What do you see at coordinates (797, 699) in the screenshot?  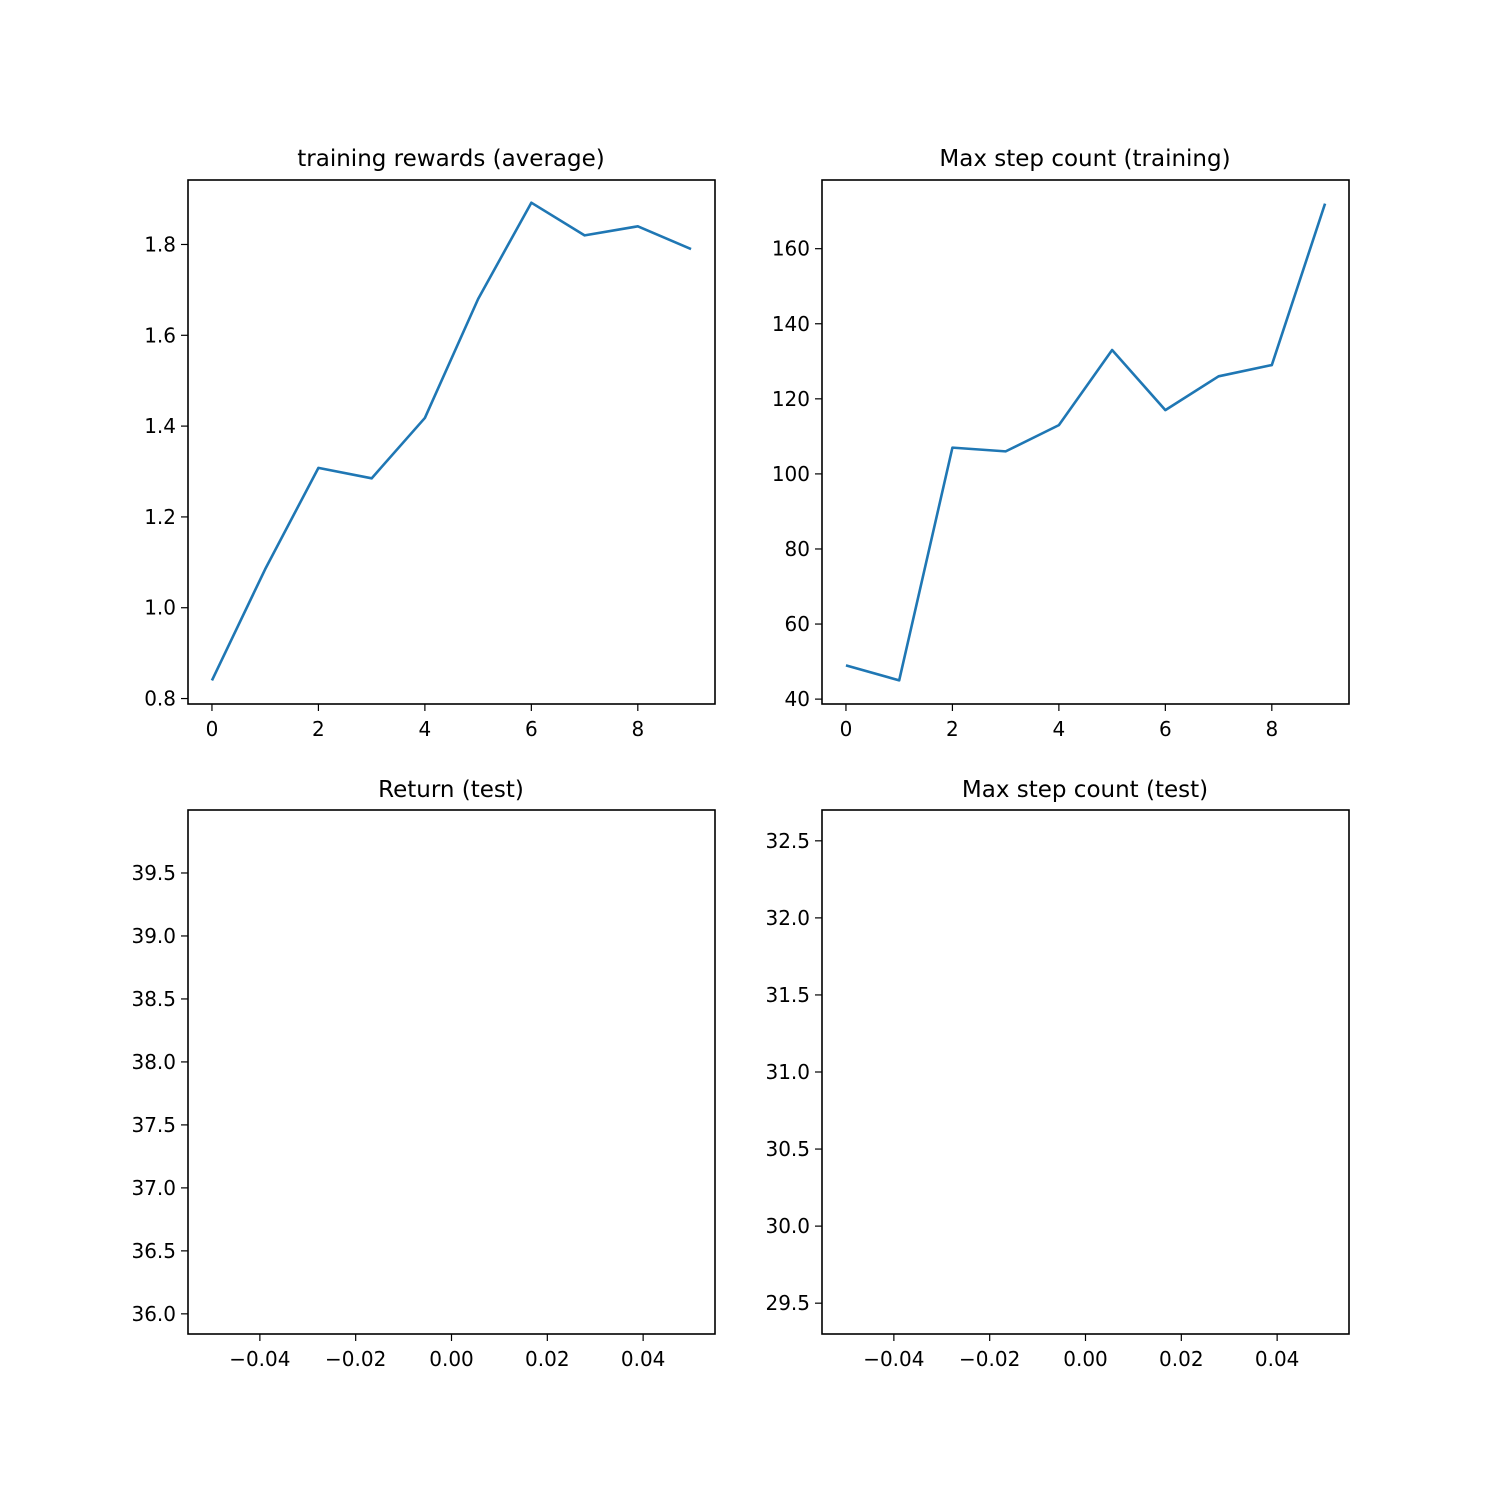 I see `y-tick-label: 40` at bounding box center [797, 699].